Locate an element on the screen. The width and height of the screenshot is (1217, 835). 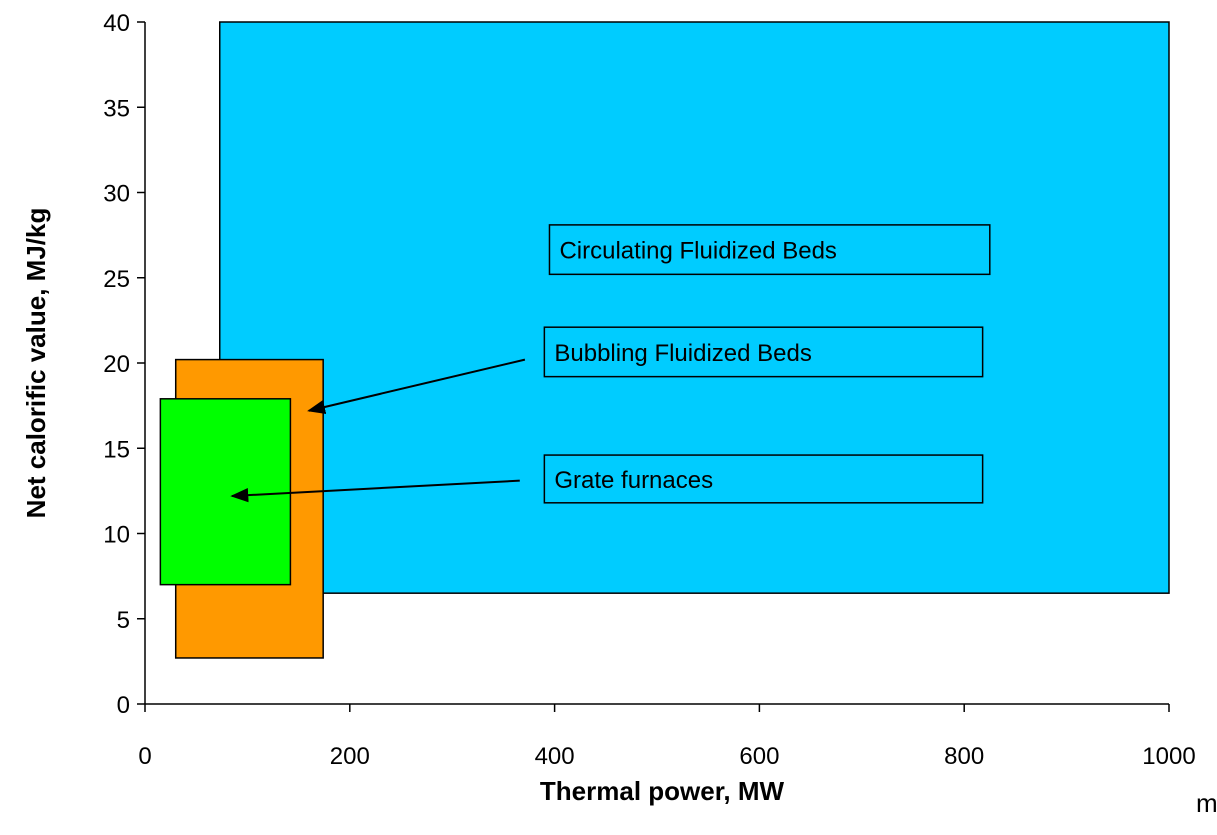
label-box-grate is located at coordinates (763, 479).